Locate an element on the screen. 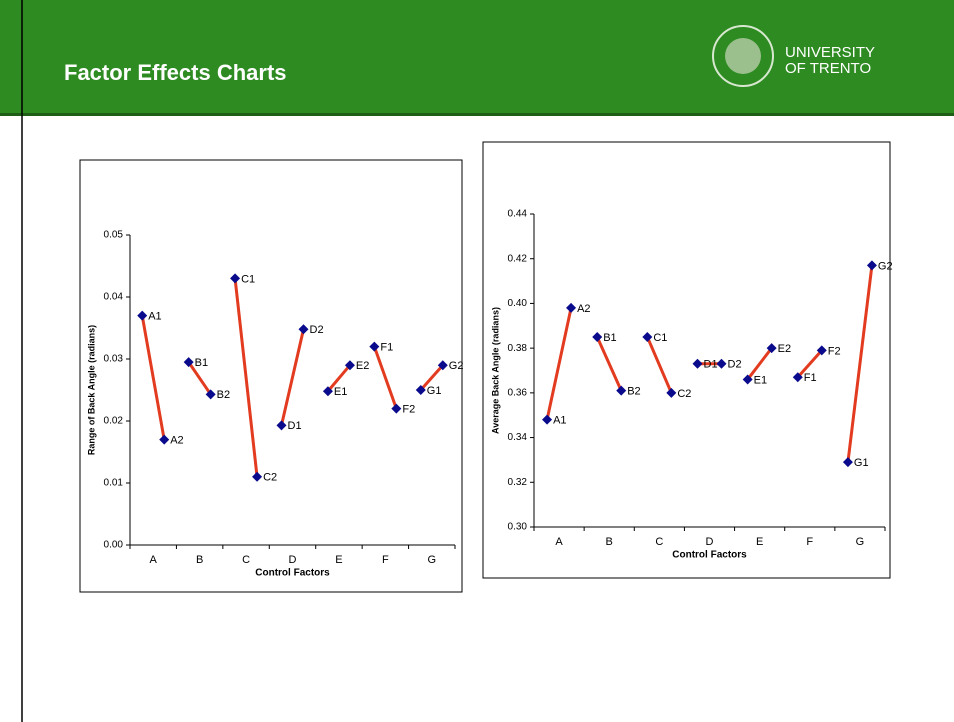  x-tick-label: B is located at coordinates (609, 542).